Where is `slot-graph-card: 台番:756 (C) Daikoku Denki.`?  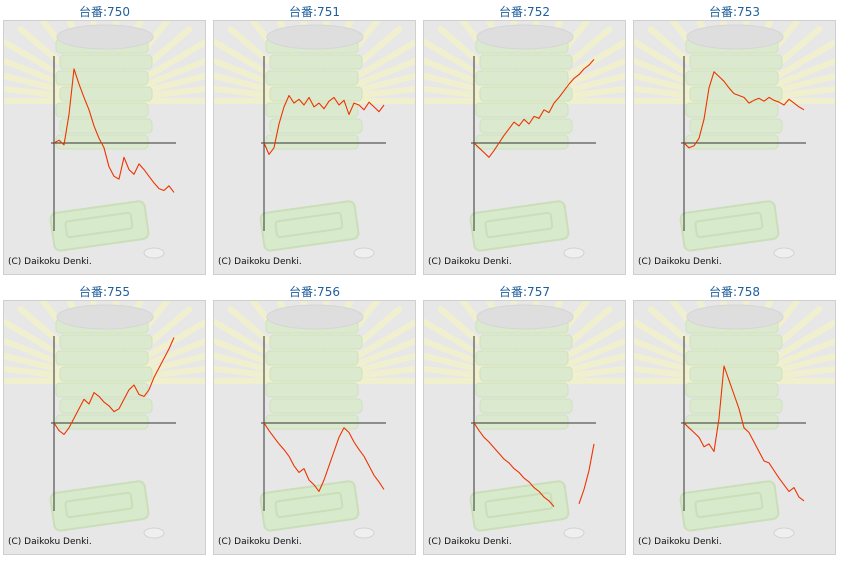 slot-graph-card: 台番:756 (C) Daikoku Denki. is located at coordinates (314, 417).